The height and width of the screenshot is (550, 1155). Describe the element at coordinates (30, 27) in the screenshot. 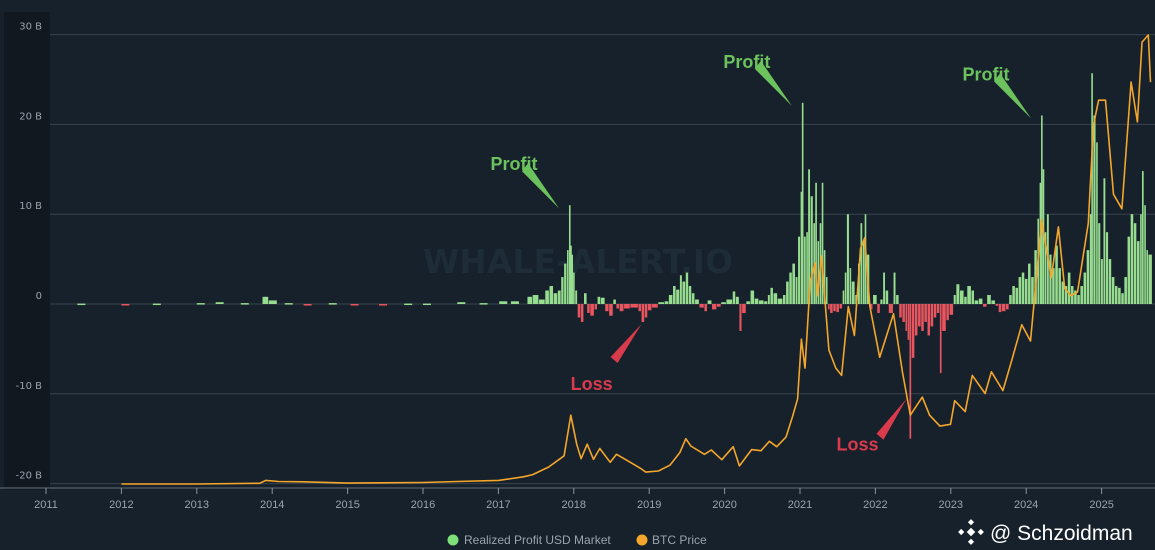

I see `y-tick-label: 30 B` at that location.